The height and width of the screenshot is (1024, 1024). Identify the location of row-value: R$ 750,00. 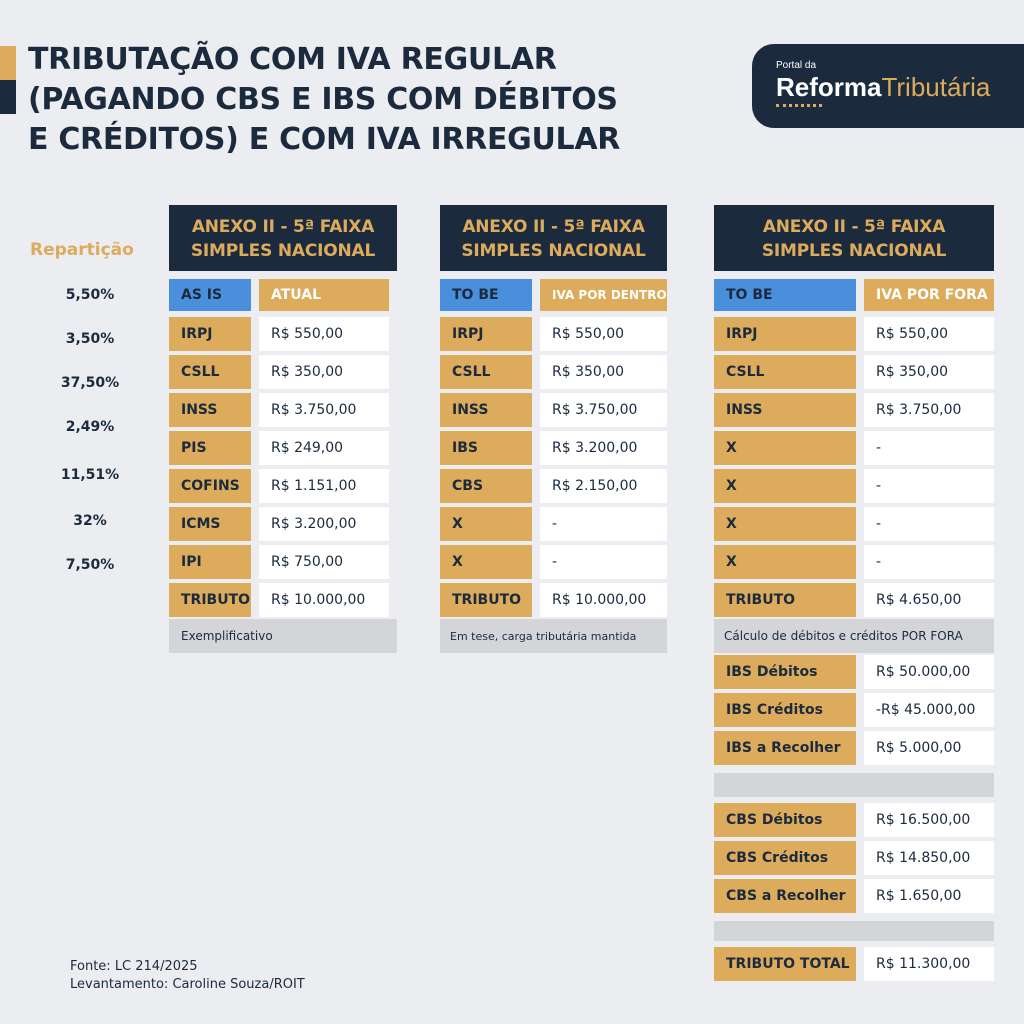
(324, 562).